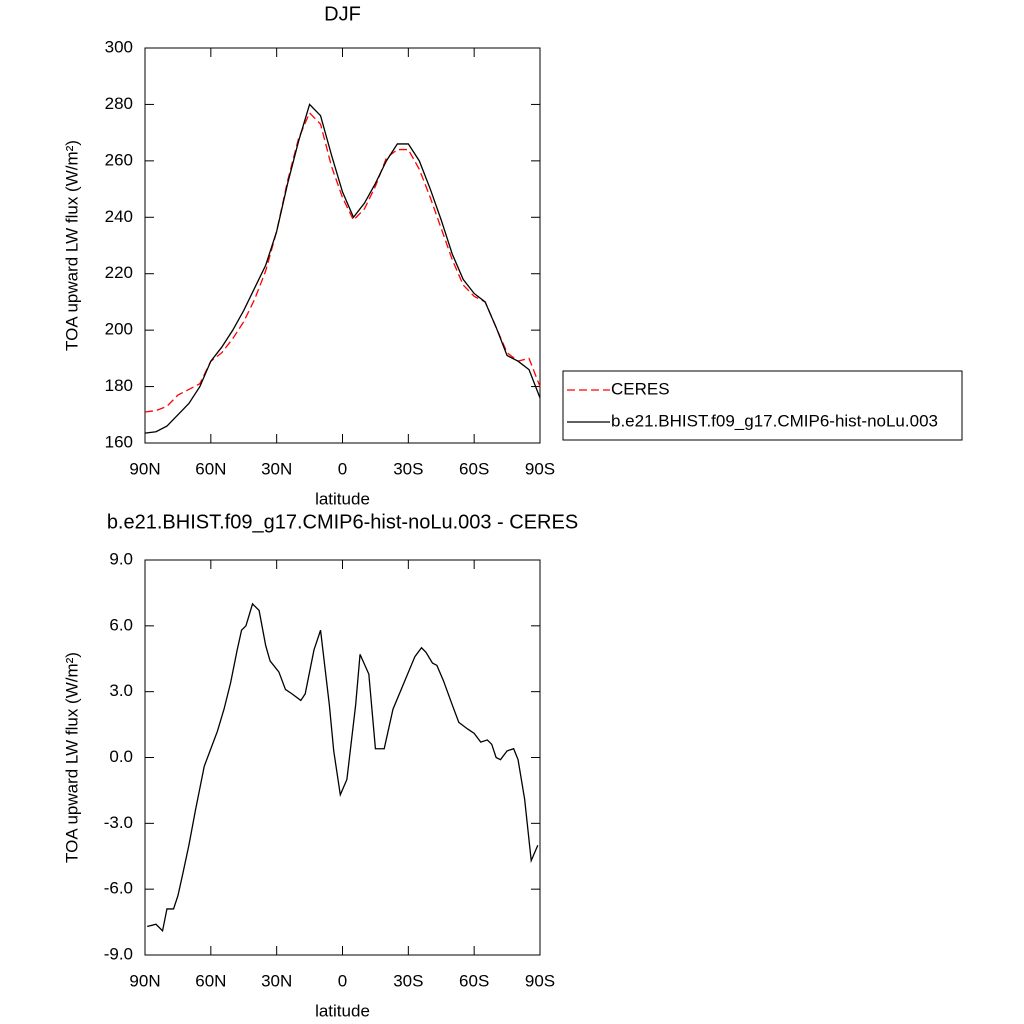 The height and width of the screenshot is (1024, 1024). What do you see at coordinates (762, 405) in the screenshot?
I see `legend-box` at bounding box center [762, 405].